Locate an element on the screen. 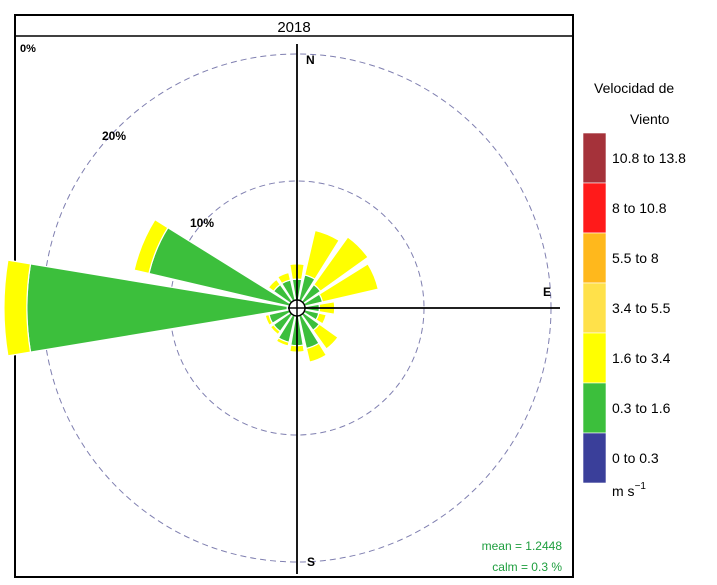  legend-title-line2: Viento is located at coordinates (650, 119).